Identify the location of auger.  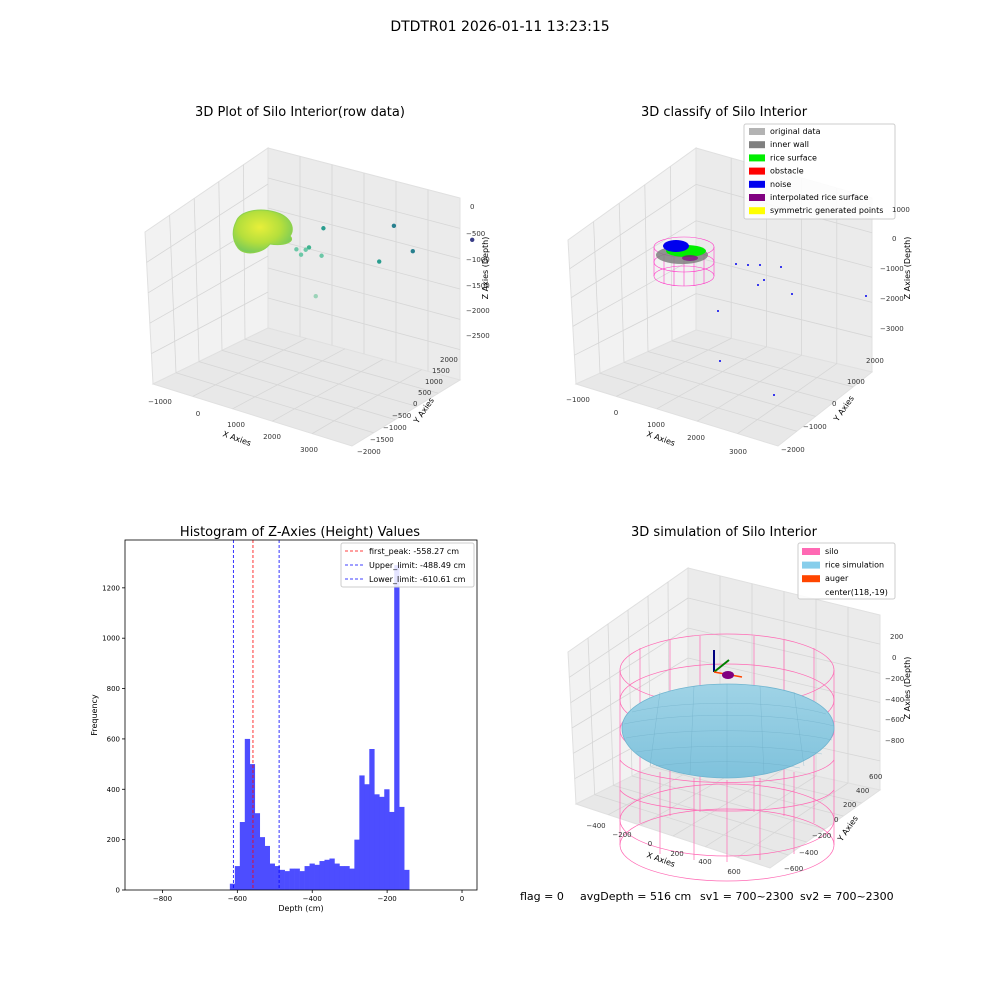
(728, 664).